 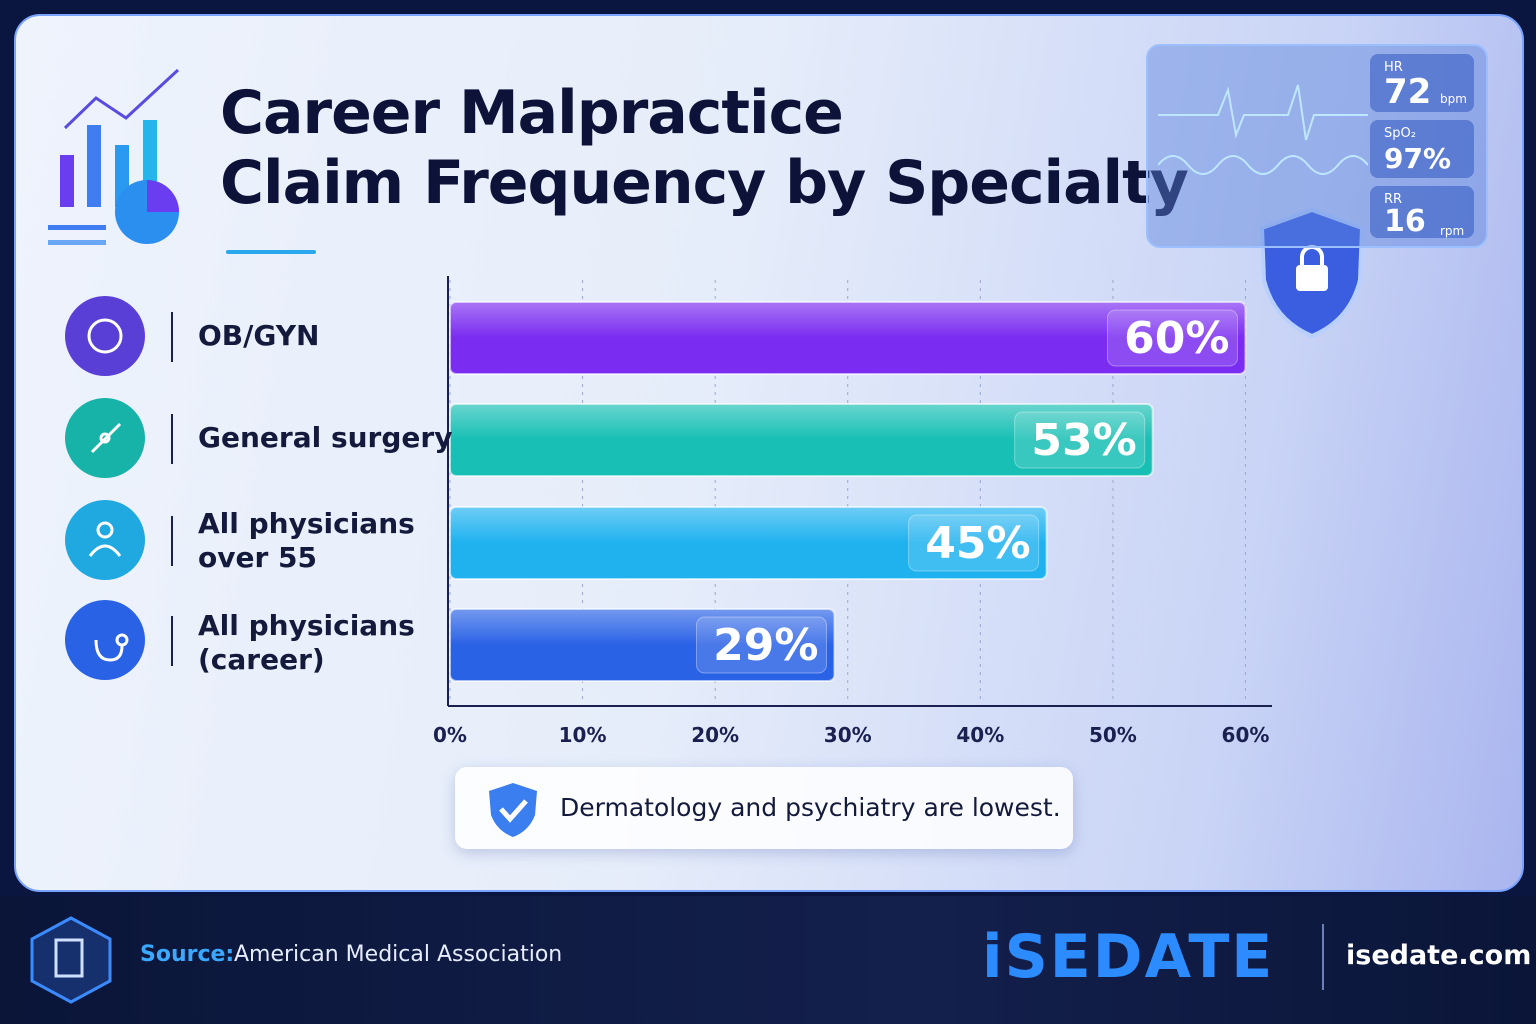 I want to click on x-tick-label: 60%, so click(x=1246, y=735).